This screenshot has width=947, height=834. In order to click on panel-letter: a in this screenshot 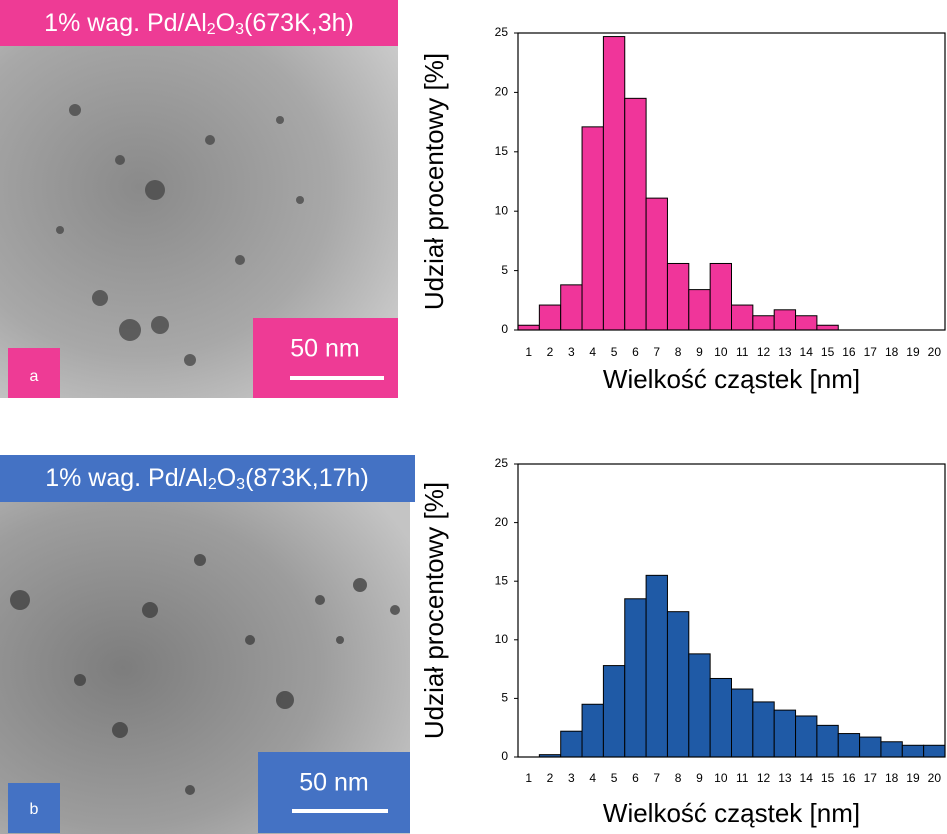, I will do `click(34, 376)`.